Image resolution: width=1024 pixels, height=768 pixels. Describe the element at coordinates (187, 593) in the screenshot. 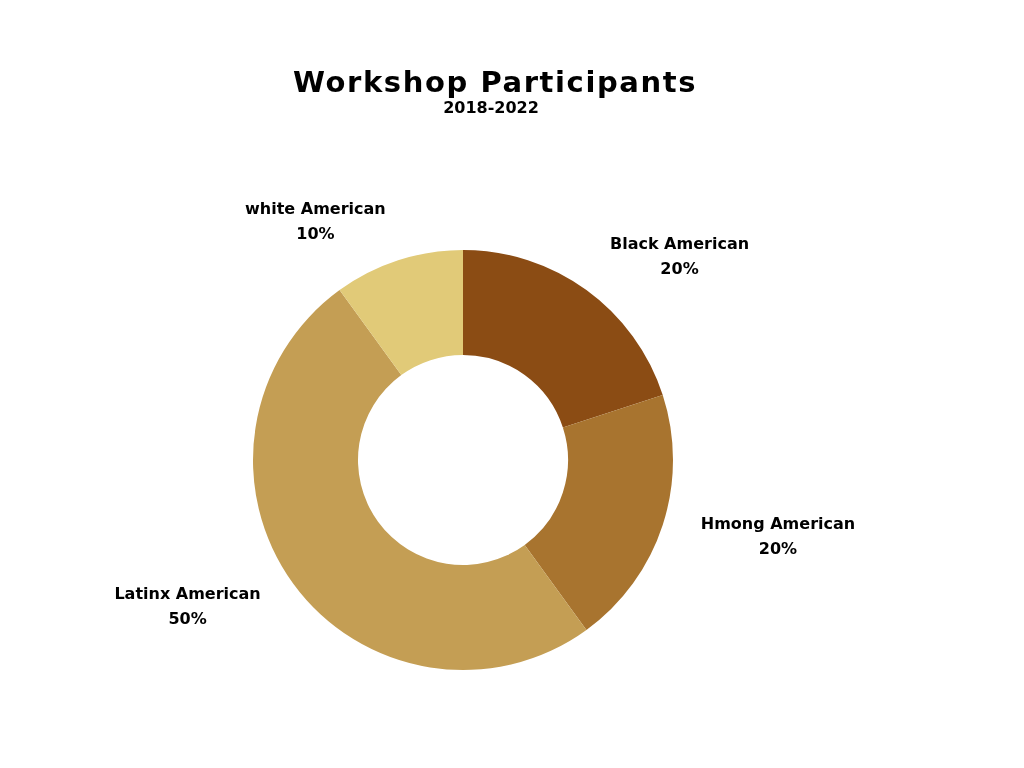

I see `slice-label: Latinx American` at that location.